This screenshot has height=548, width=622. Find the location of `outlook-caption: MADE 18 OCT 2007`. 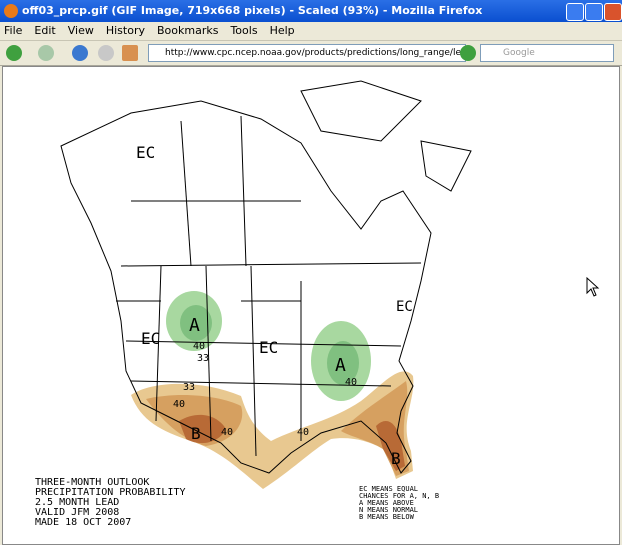

outlook-caption: MADE 18 OCT 2007 is located at coordinates (83, 522).